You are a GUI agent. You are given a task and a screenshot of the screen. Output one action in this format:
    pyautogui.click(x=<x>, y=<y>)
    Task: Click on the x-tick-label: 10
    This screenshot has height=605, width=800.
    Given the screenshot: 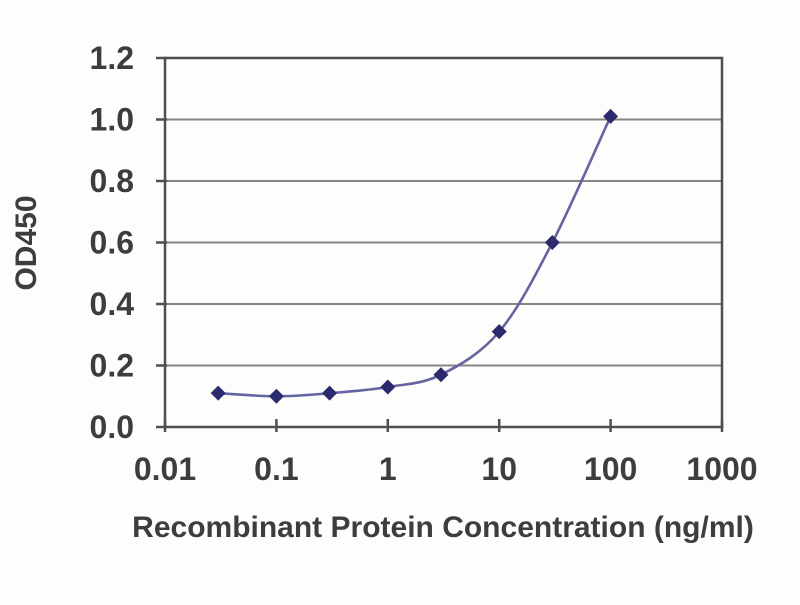 What is the action you would take?
    pyautogui.click(x=499, y=469)
    